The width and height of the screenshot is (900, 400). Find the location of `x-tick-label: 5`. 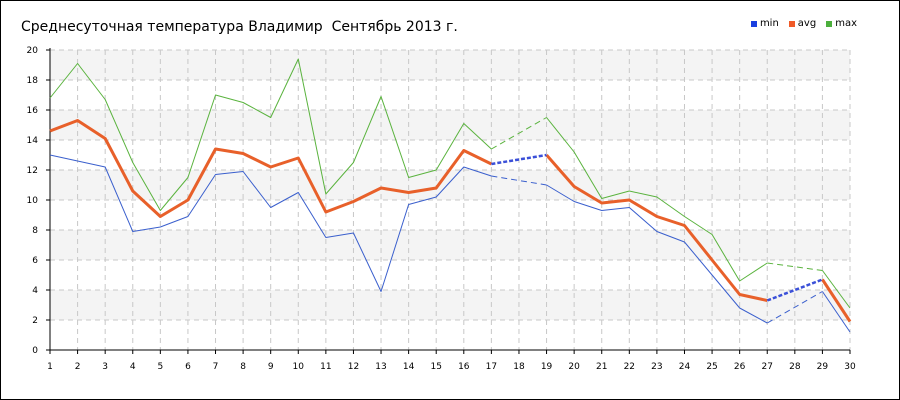

x-tick-label: 5 is located at coordinates (160, 367).